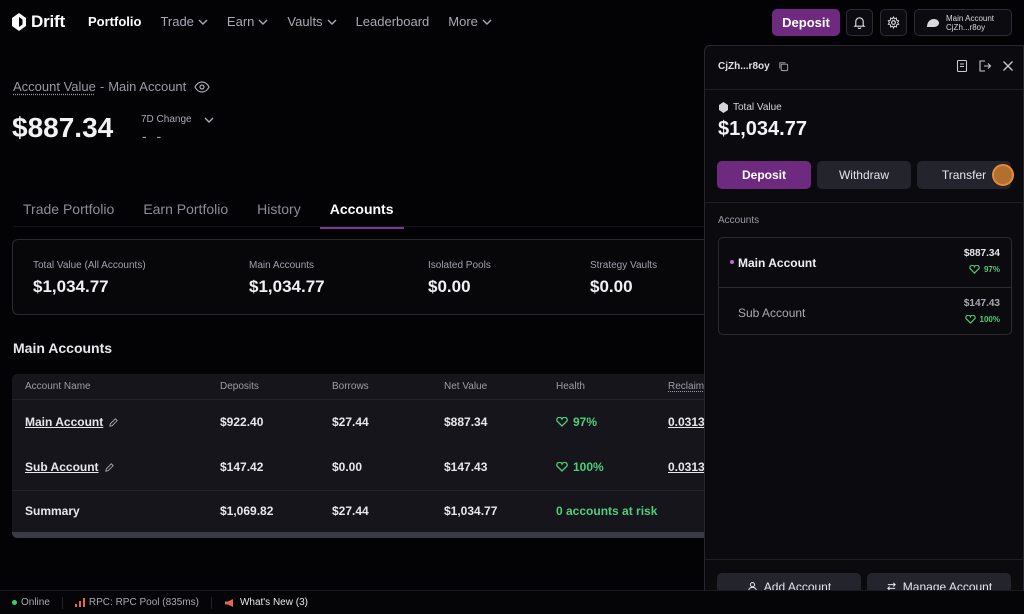 This screenshot has width=1024, height=614. I want to click on list-item-sub-account: Sub Account $147.43 100%, so click(865, 311).